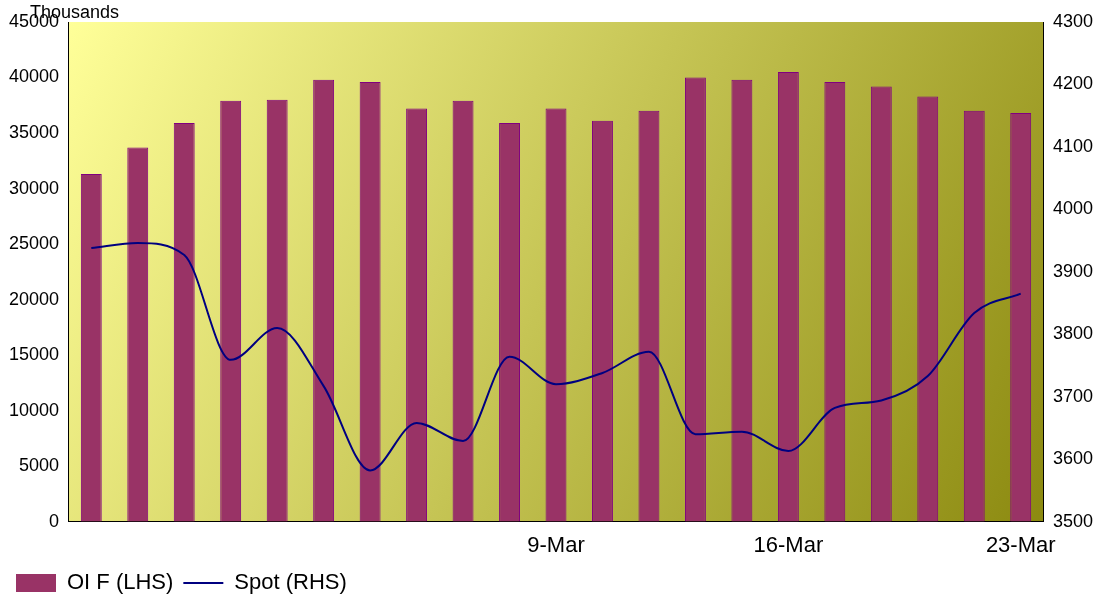 The height and width of the screenshot is (608, 1106). I want to click on y-tick-label: 5000, so click(39, 465).